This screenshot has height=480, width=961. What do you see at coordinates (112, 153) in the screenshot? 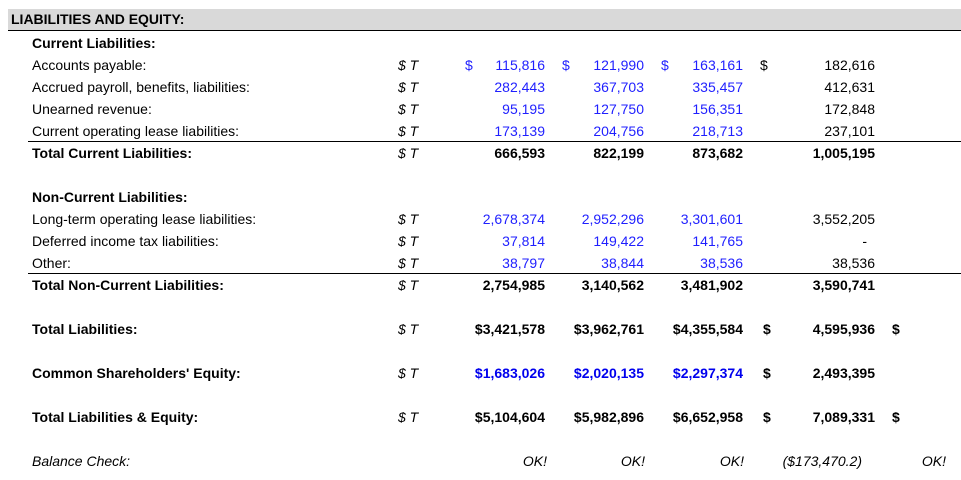
I see `row-label: Total Current Liabilities:` at bounding box center [112, 153].